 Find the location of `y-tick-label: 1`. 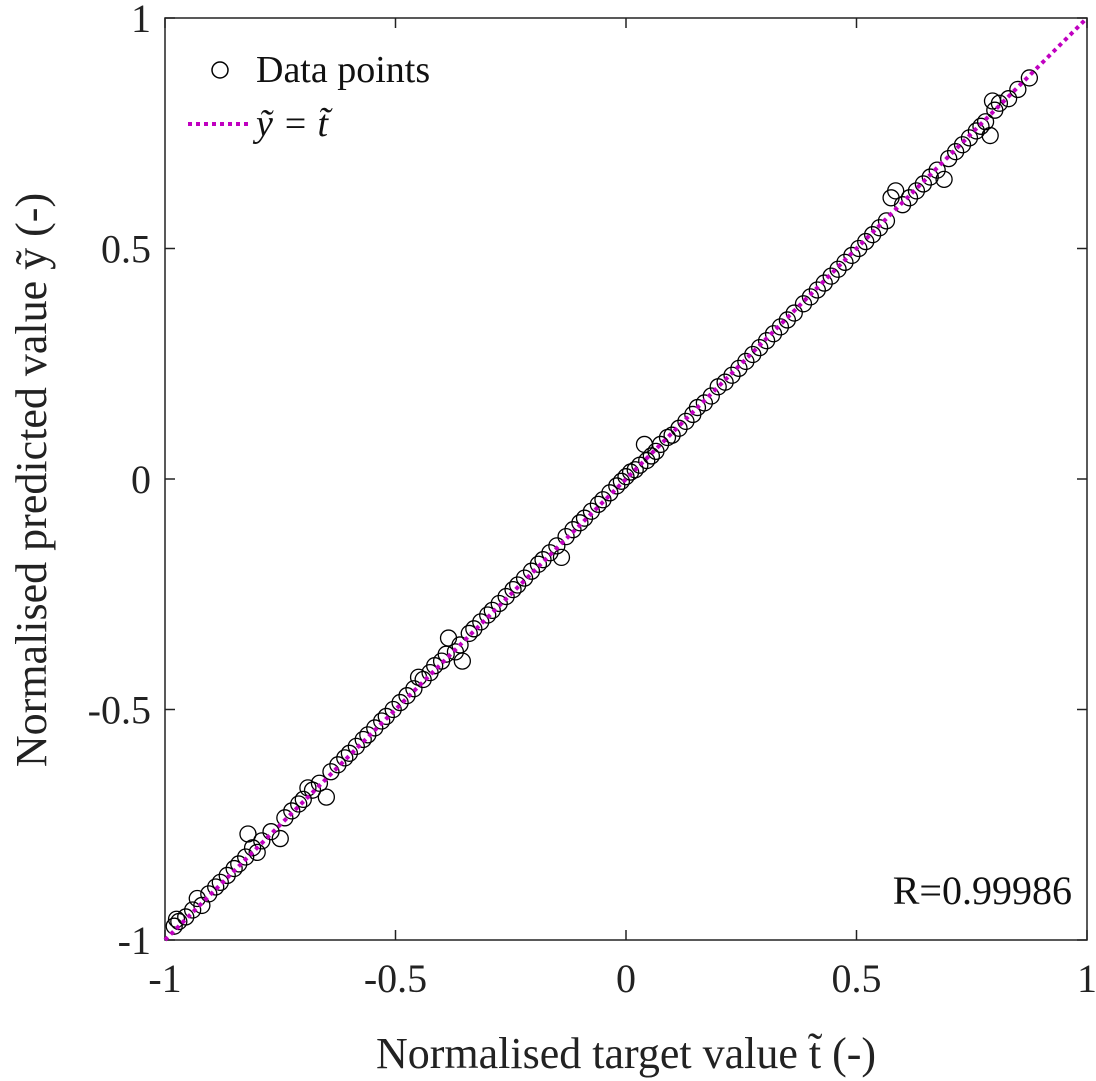

y-tick-label: 1 is located at coordinates (141, 20).